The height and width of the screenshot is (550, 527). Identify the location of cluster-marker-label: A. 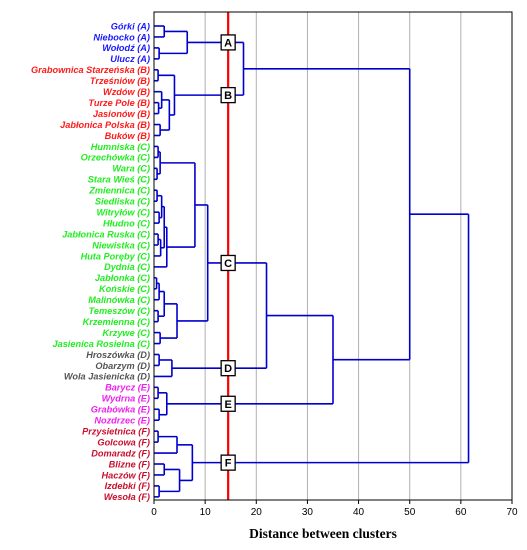
(228, 43).